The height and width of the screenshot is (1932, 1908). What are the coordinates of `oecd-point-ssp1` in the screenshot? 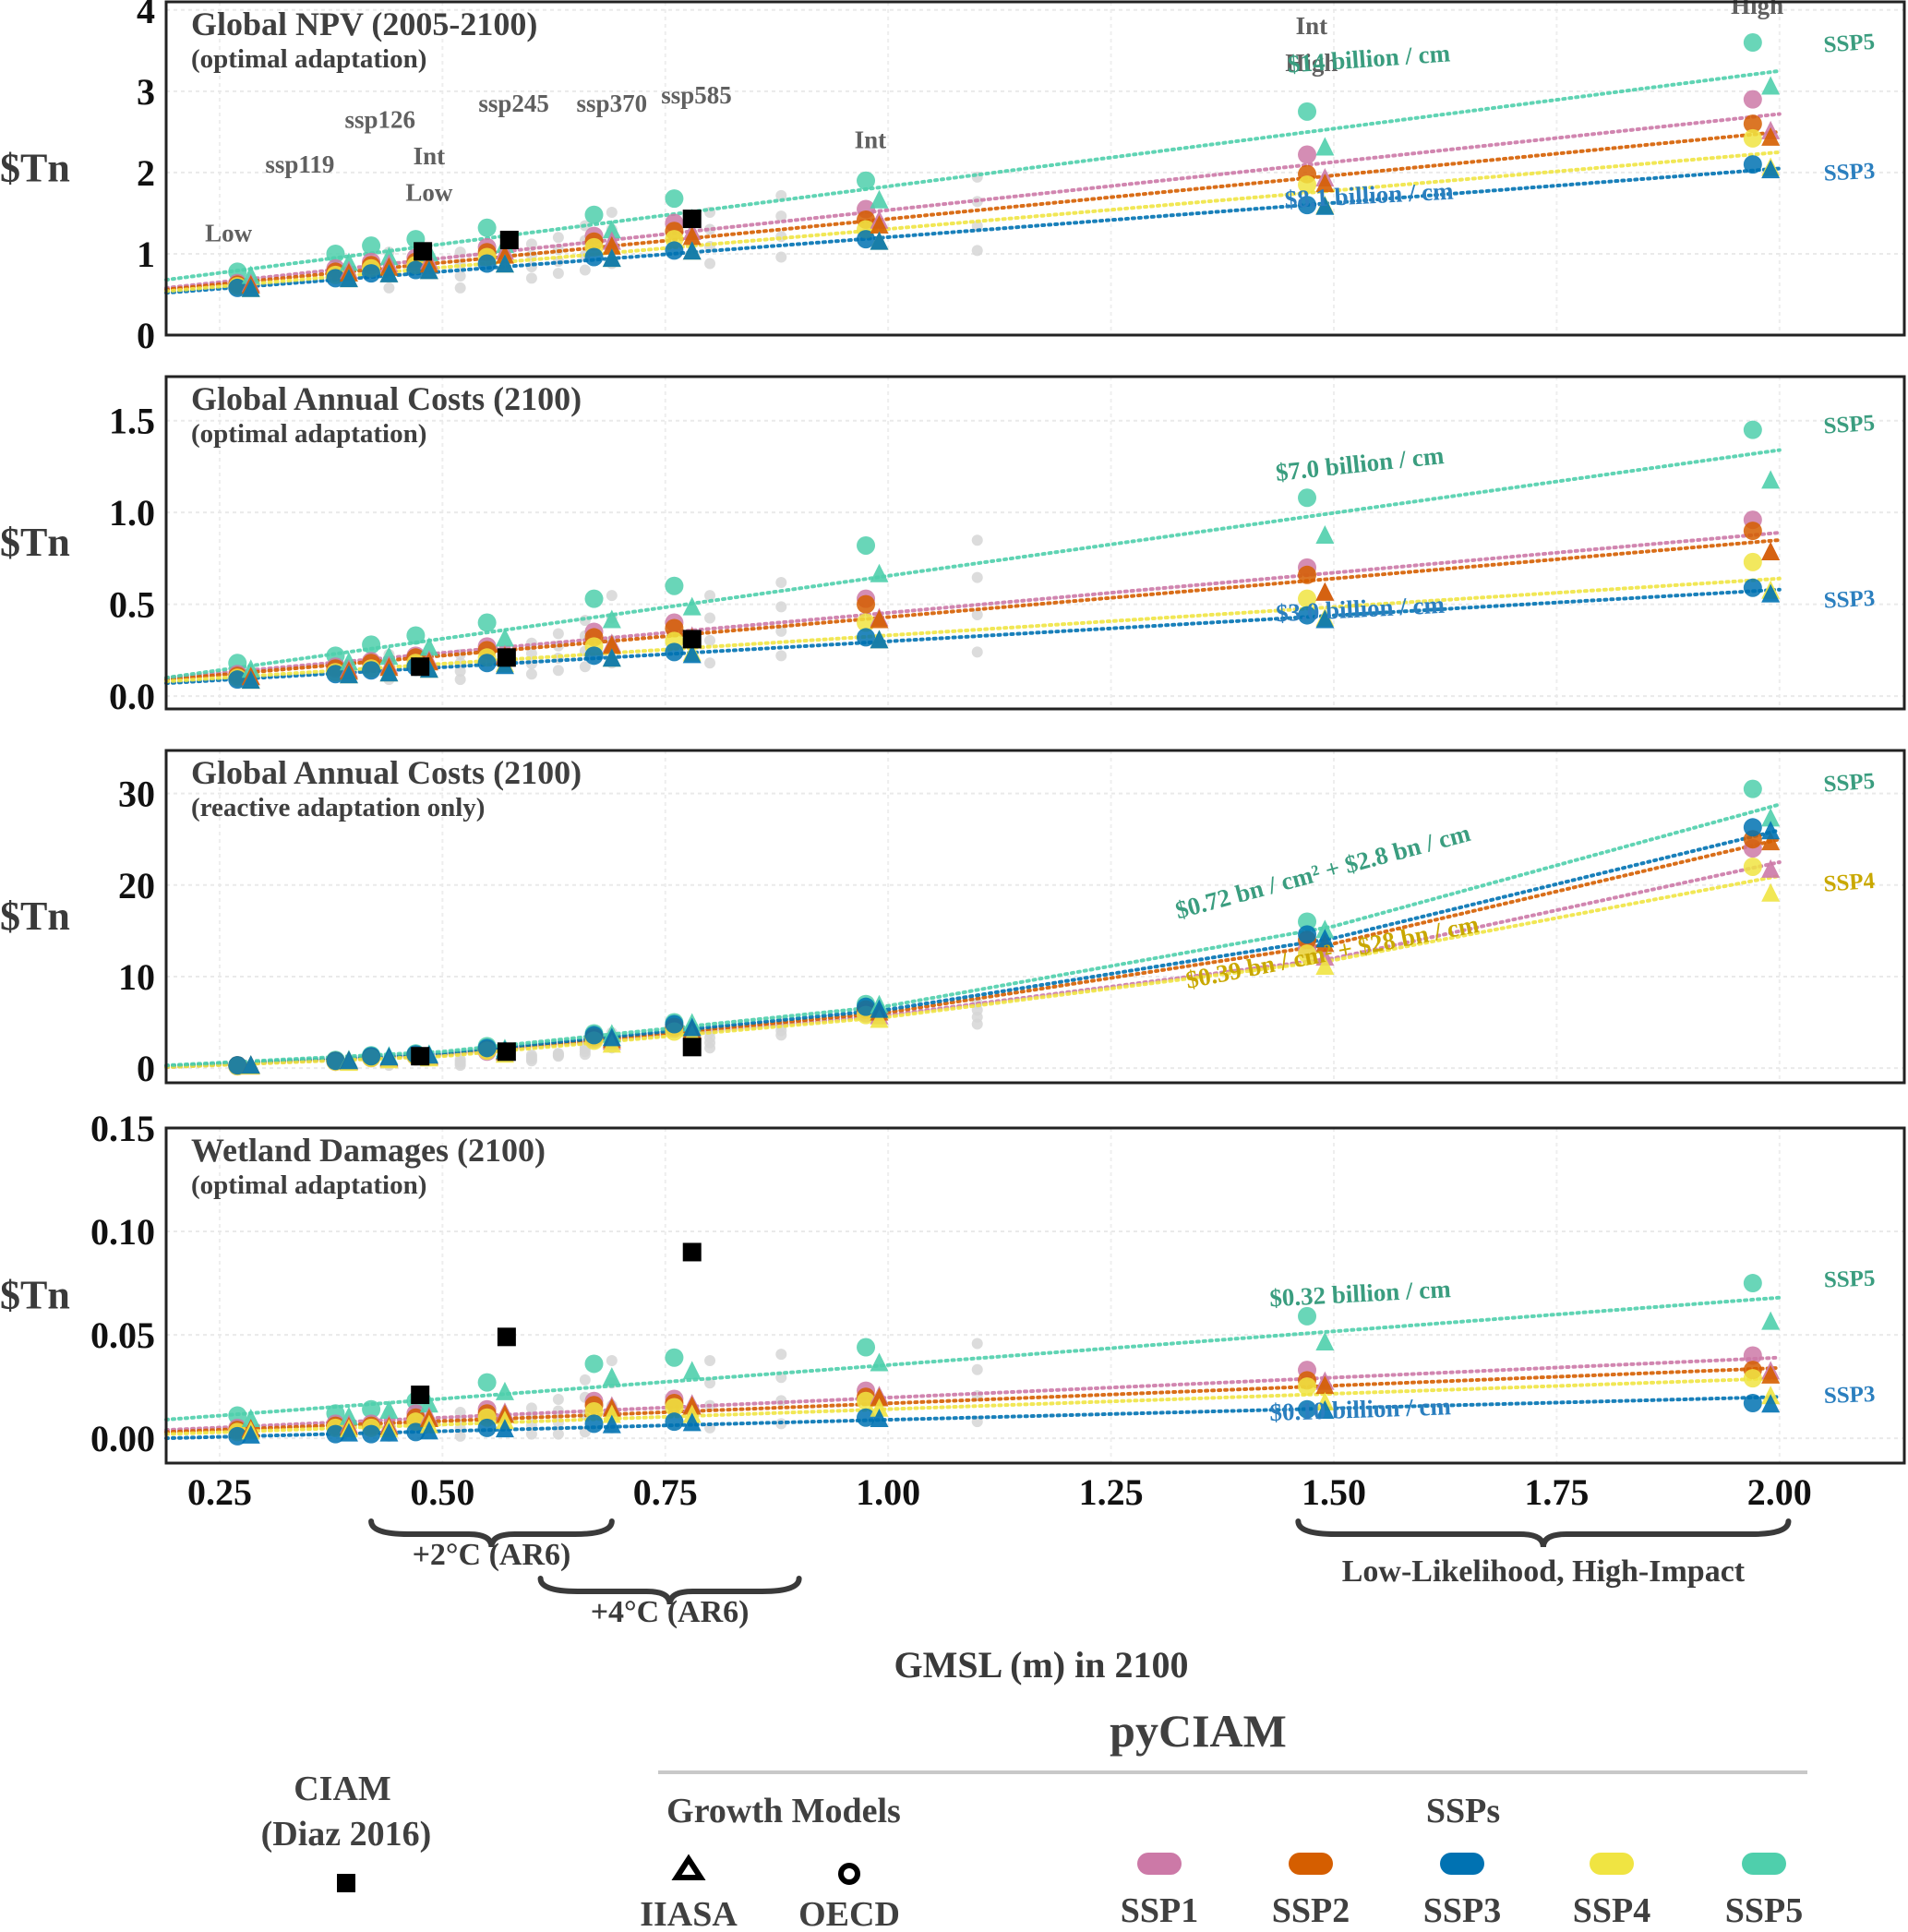 It's located at (1752, 1355).